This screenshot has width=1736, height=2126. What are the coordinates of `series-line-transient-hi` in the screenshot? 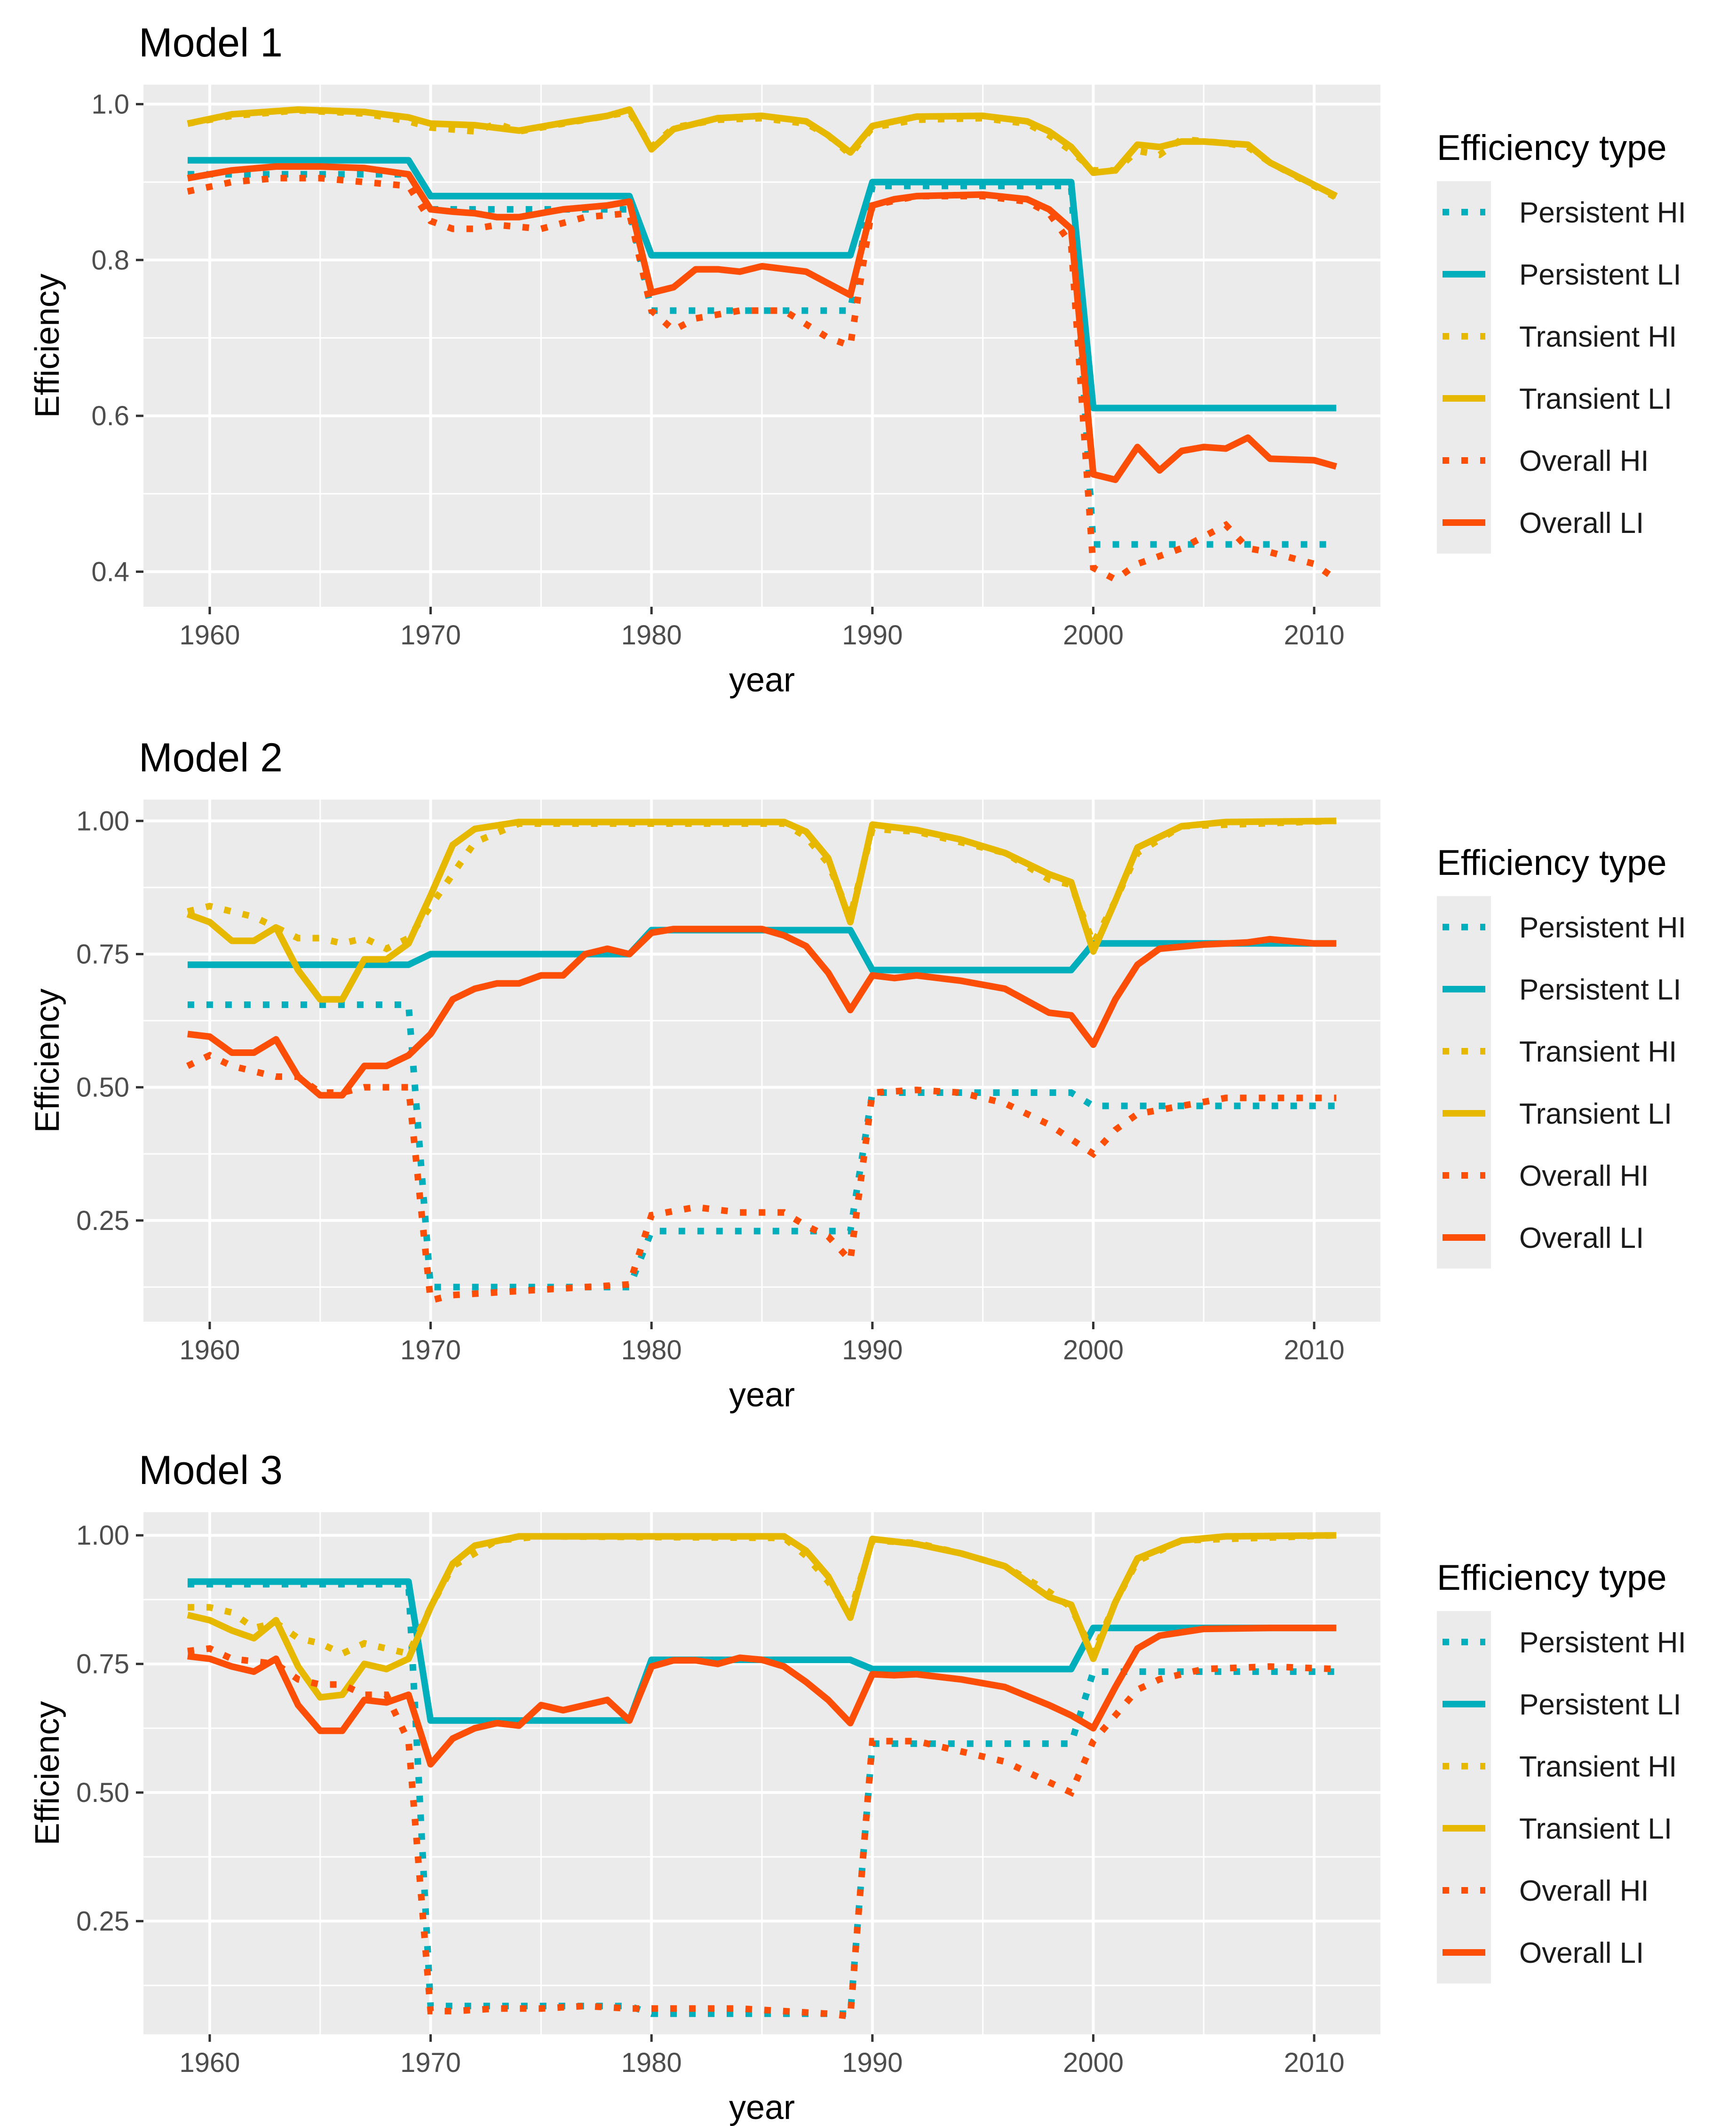 It's located at (762, 154).